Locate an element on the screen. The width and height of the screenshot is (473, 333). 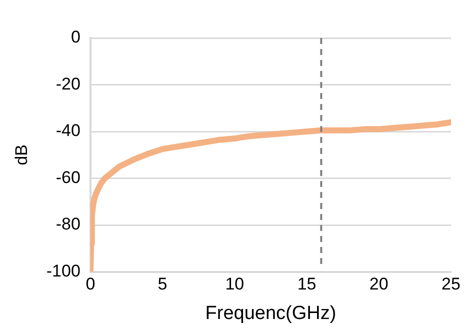
y-tick-label: -100 is located at coordinates (63, 270).